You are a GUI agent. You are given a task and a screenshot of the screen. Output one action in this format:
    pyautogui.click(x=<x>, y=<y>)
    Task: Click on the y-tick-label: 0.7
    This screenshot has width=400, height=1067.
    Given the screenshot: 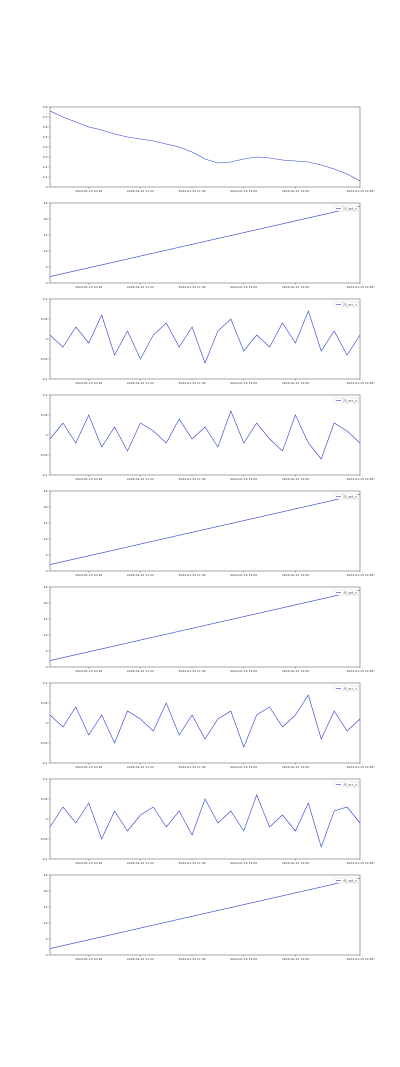 What is the action you would take?
    pyautogui.click(x=45, y=117)
    